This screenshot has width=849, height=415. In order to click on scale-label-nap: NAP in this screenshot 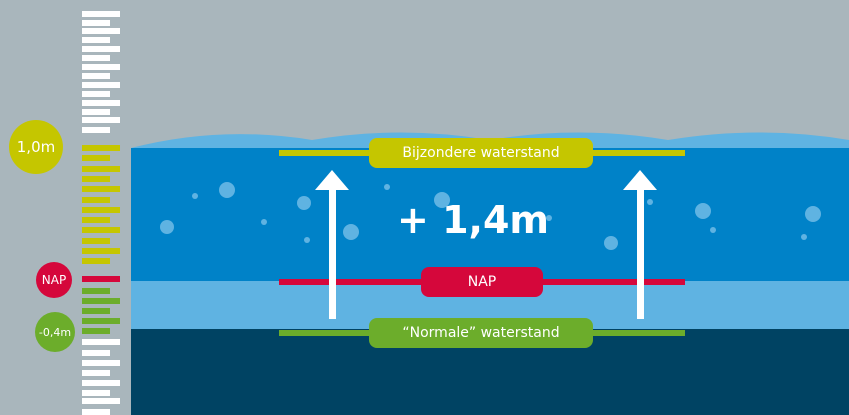, I will do `click(54, 280)`.